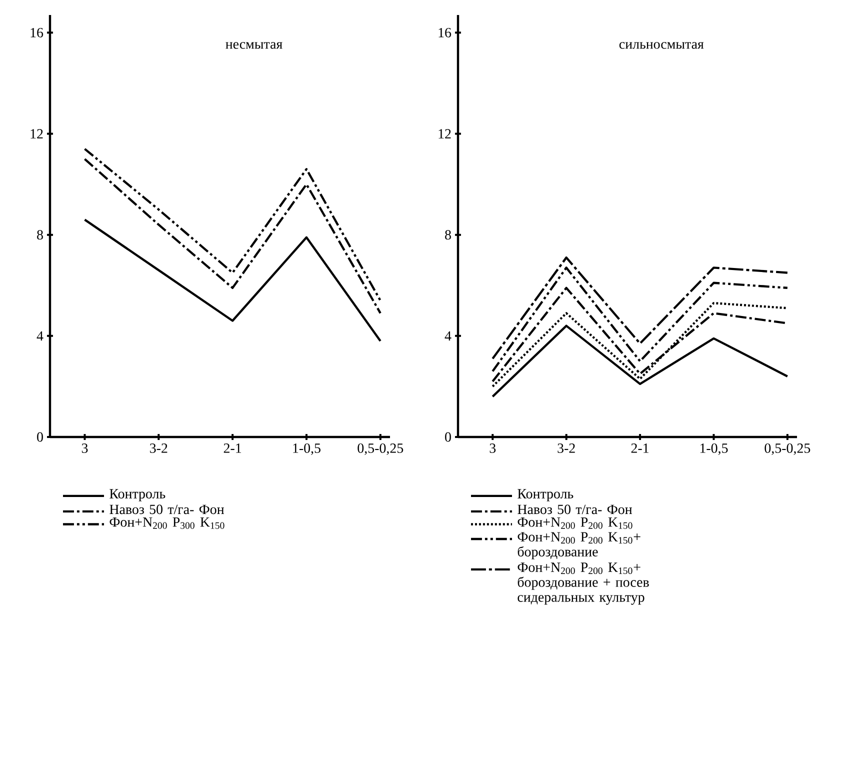 The width and height of the screenshot is (844, 763). I want to click on text: сильносмытая, so click(661, 45).